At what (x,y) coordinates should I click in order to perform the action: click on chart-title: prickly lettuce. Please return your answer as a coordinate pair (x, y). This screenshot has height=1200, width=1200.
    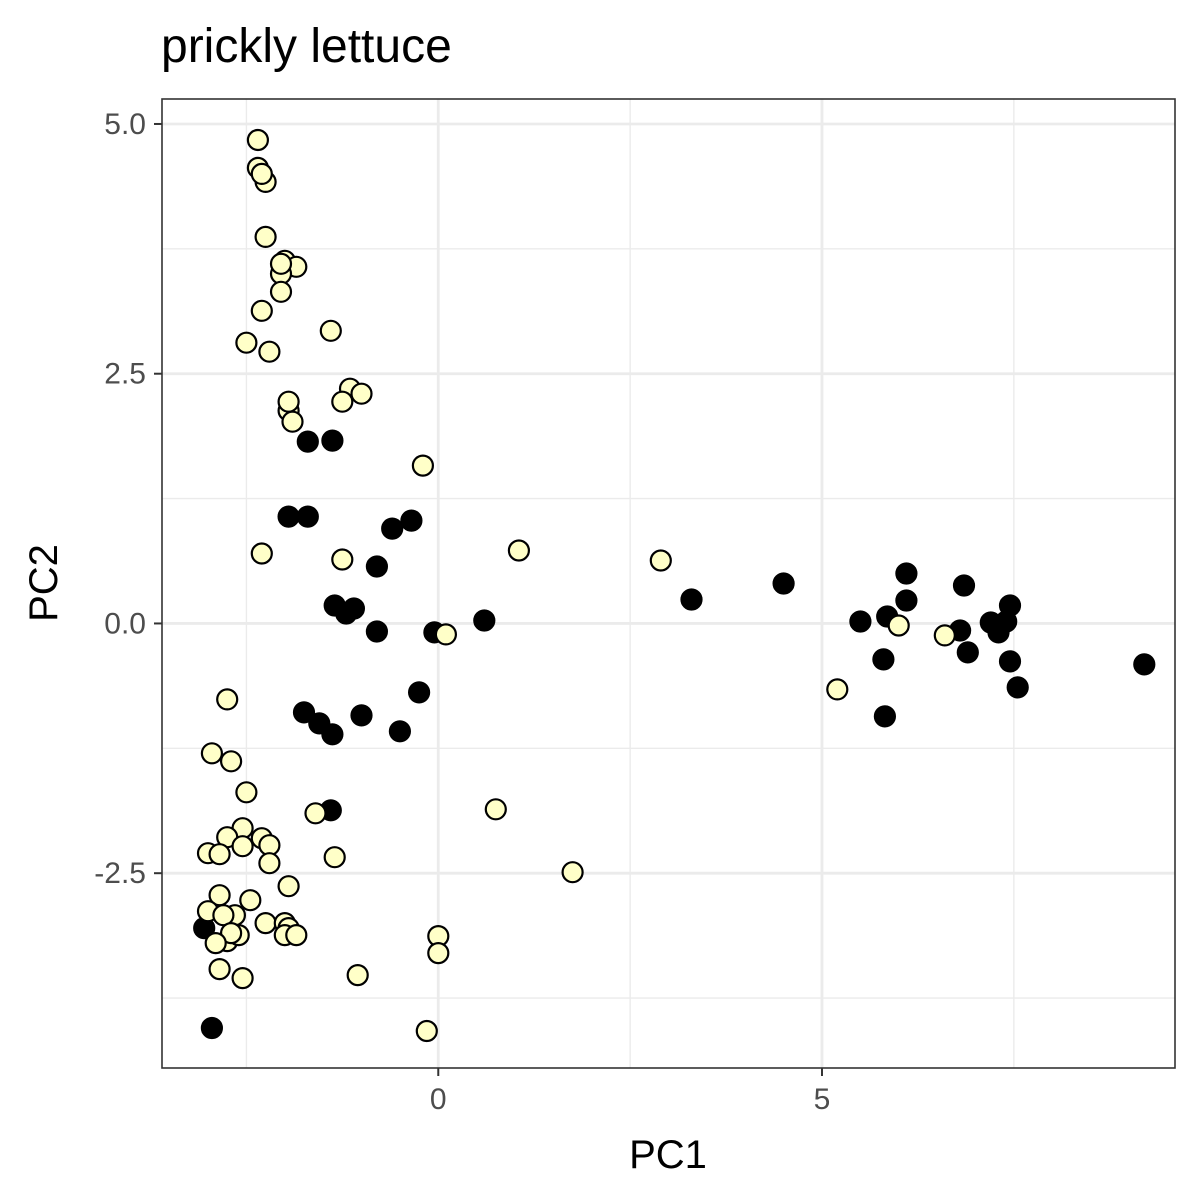
    Looking at the image, I should click on (306, 46).